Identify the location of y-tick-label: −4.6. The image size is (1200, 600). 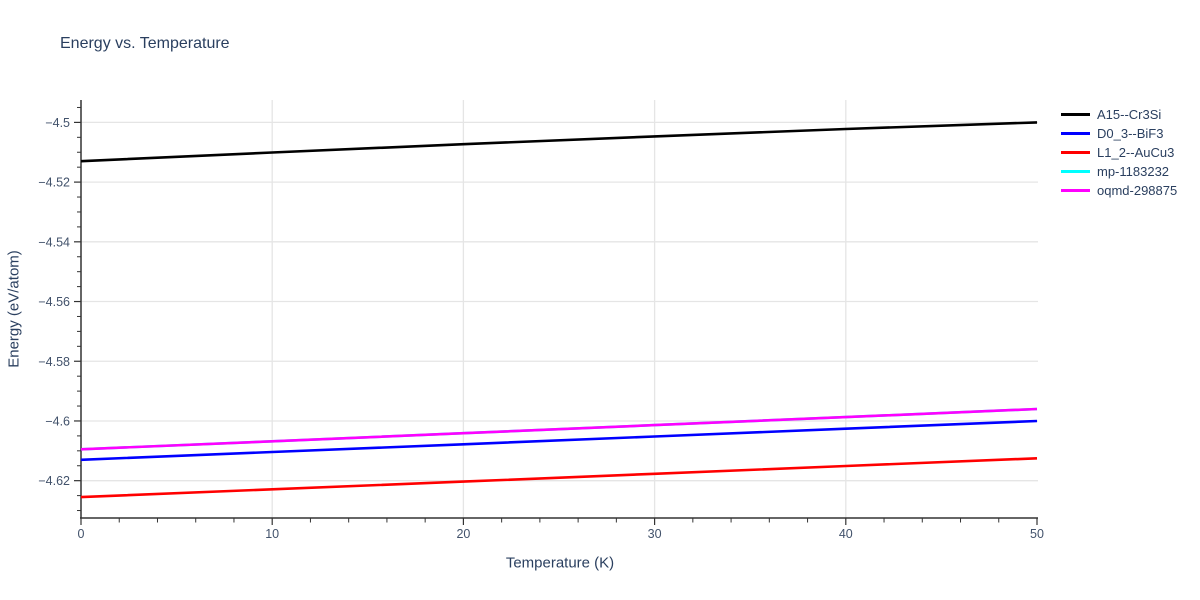
(57, 421).